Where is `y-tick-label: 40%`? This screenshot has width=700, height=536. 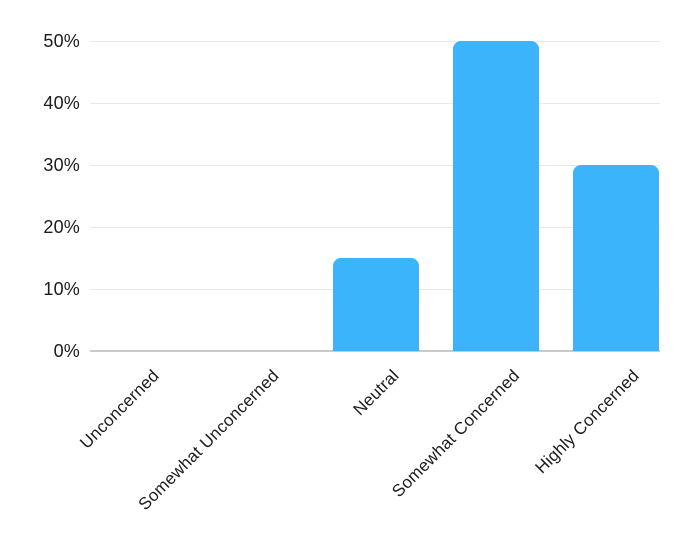
y-tick-label: 40% is located at coordinates (61, 103).